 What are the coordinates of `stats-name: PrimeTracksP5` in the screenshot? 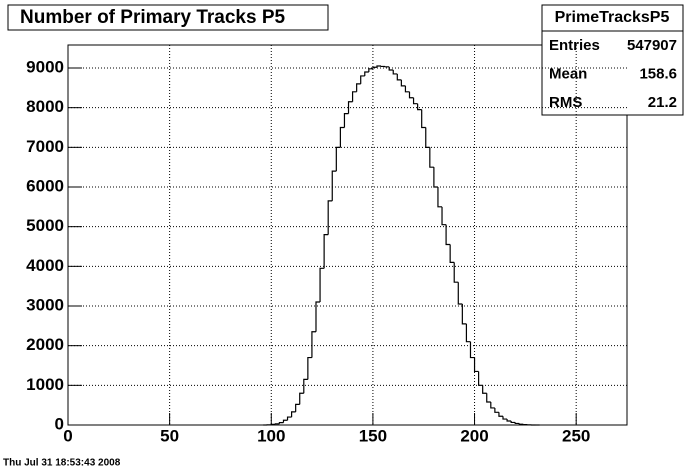 It's located at (612, 17).